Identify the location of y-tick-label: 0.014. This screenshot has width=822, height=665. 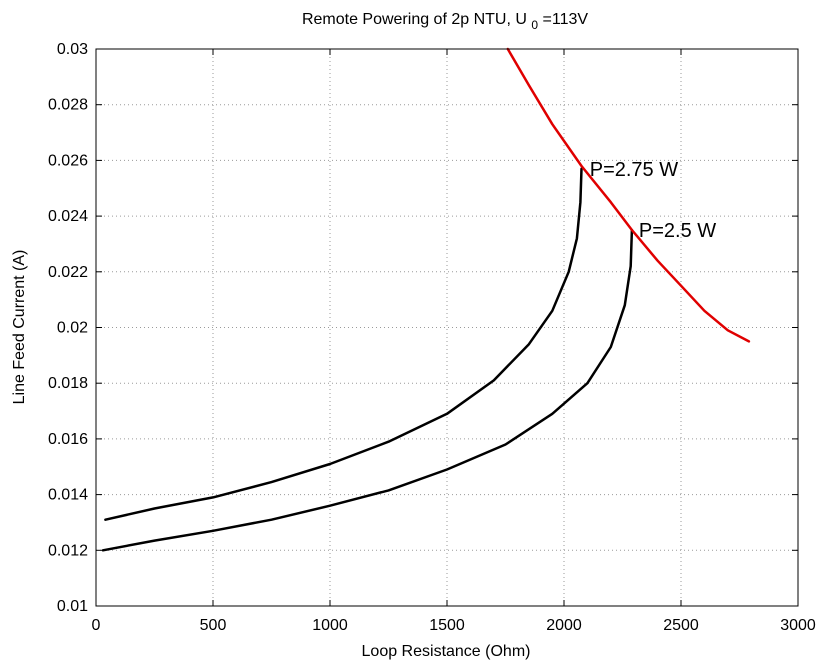
(68, 495).